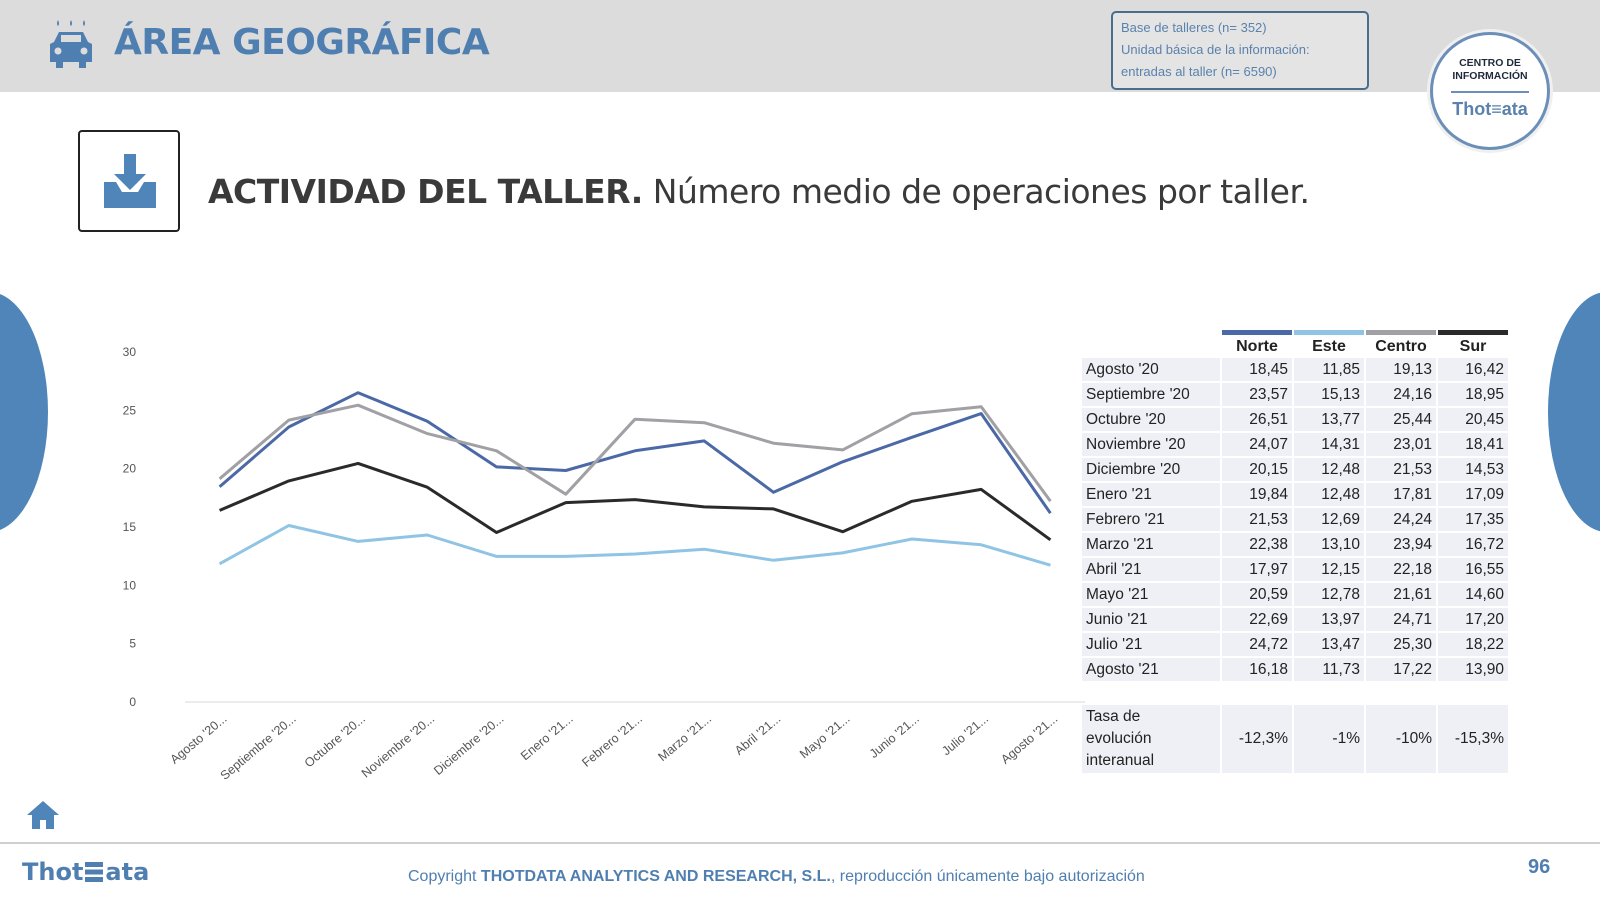  What do you see at coordinates (1295, 419) in the screenshot?
I see `table-row: Octubre '20 26,51 13,77 25,44 20,45` at bounding box center [1295, 419].